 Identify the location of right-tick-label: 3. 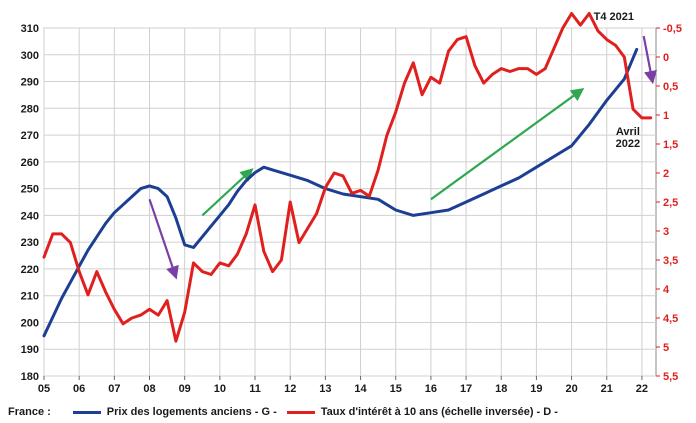
(666, 232).